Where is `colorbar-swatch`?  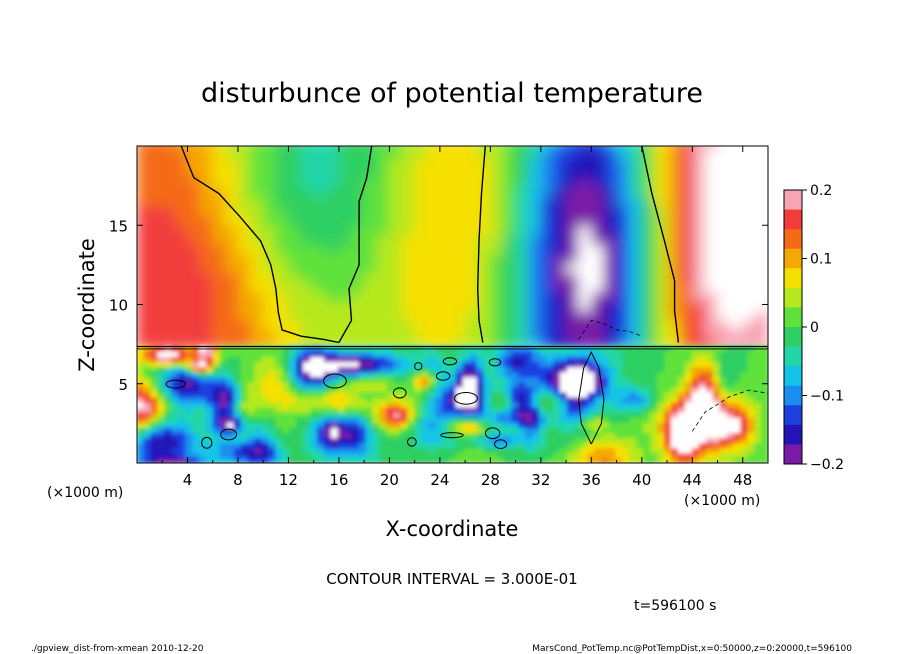 colorbar-swatch is located at coordinates (793, 376).